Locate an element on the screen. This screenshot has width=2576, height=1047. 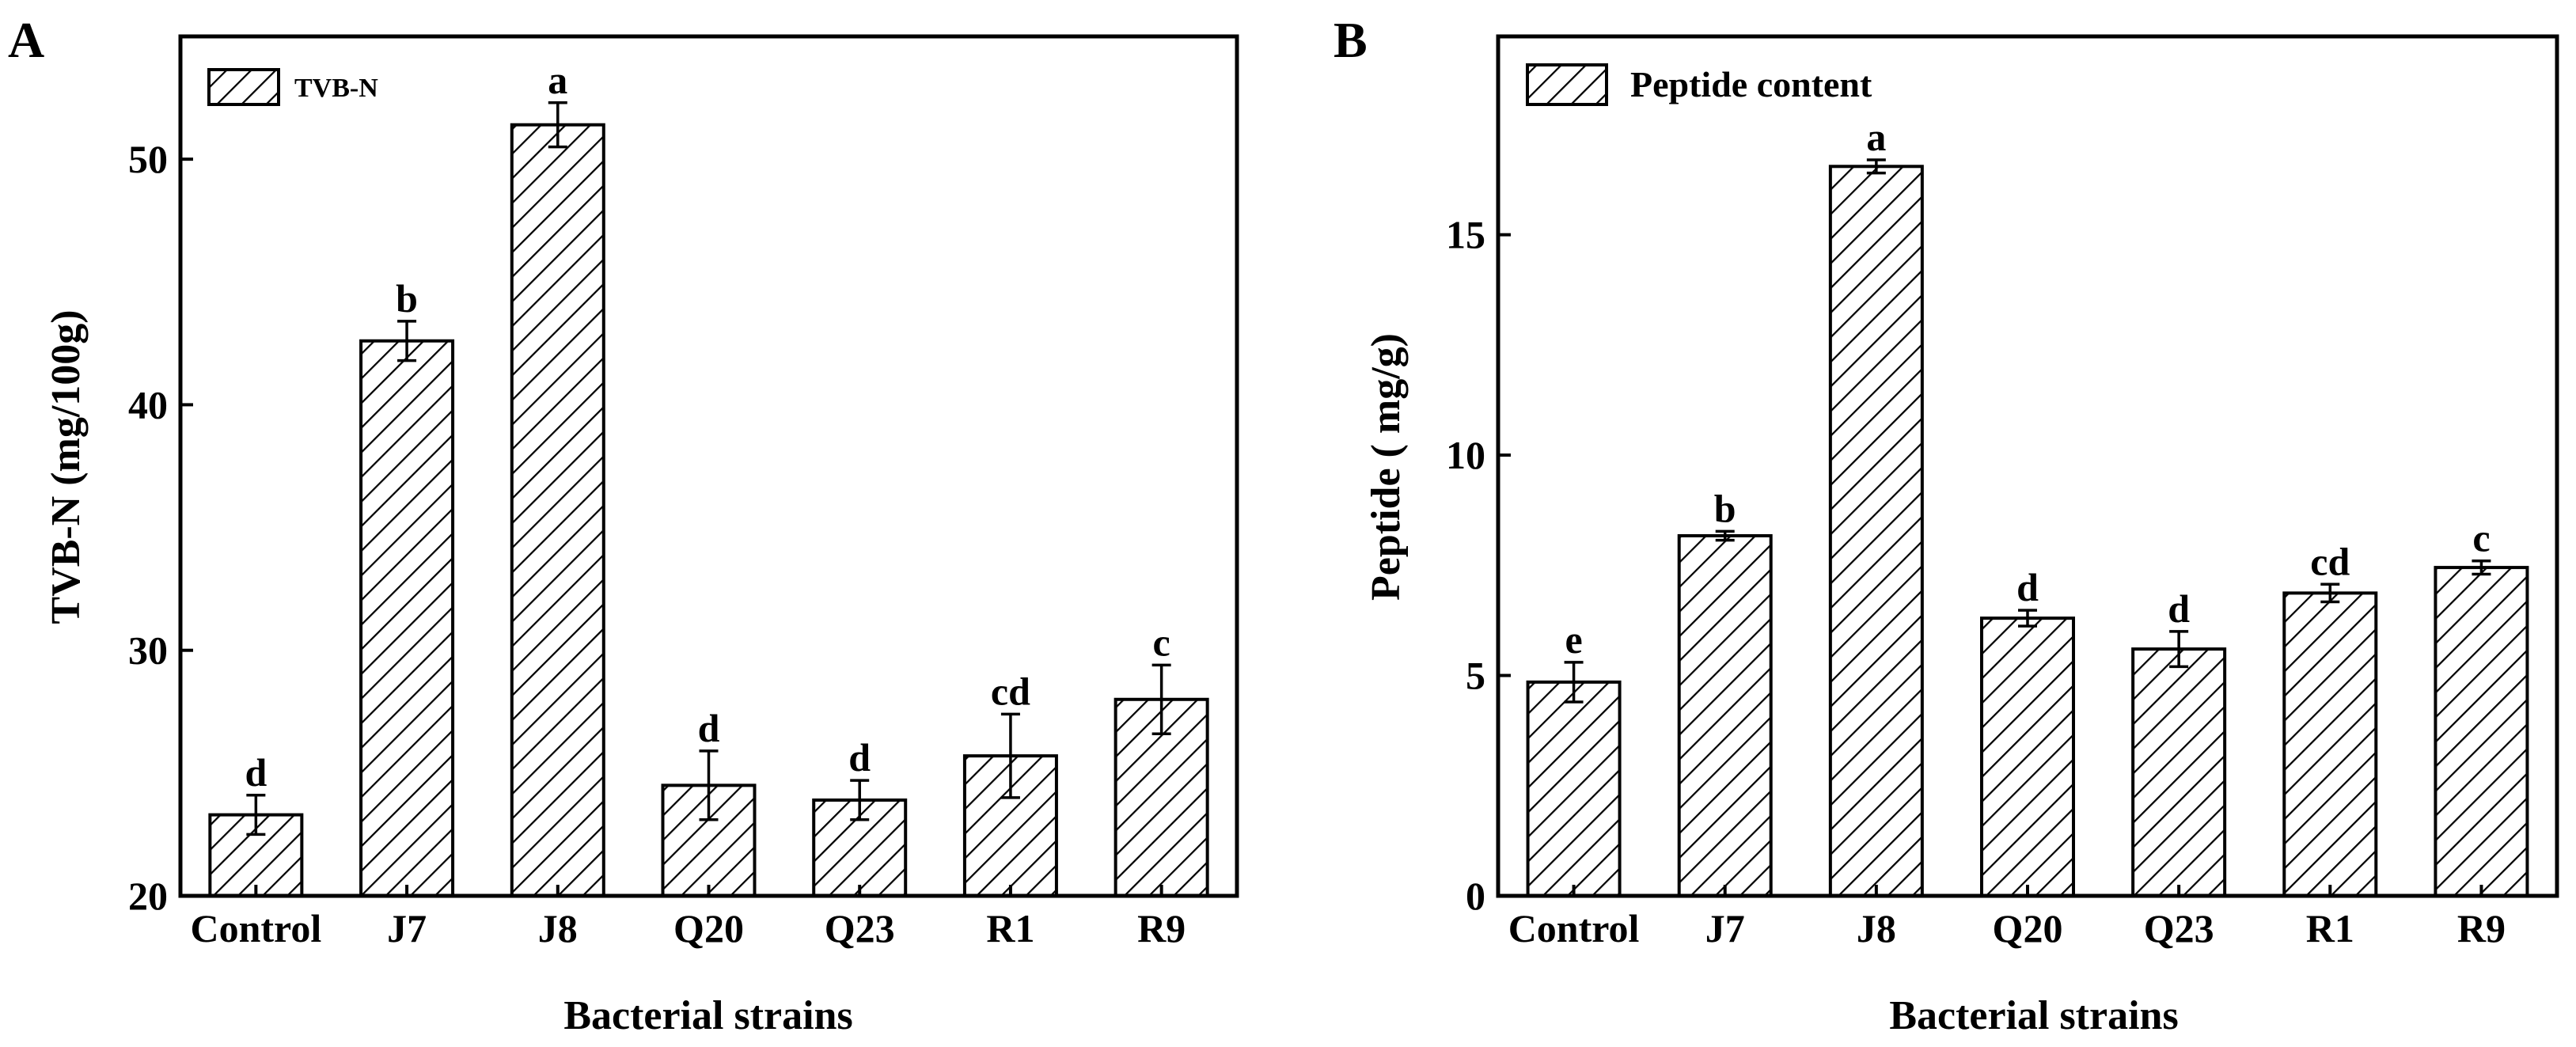
panel-b-label: B is located at coordinates (1351, 40).